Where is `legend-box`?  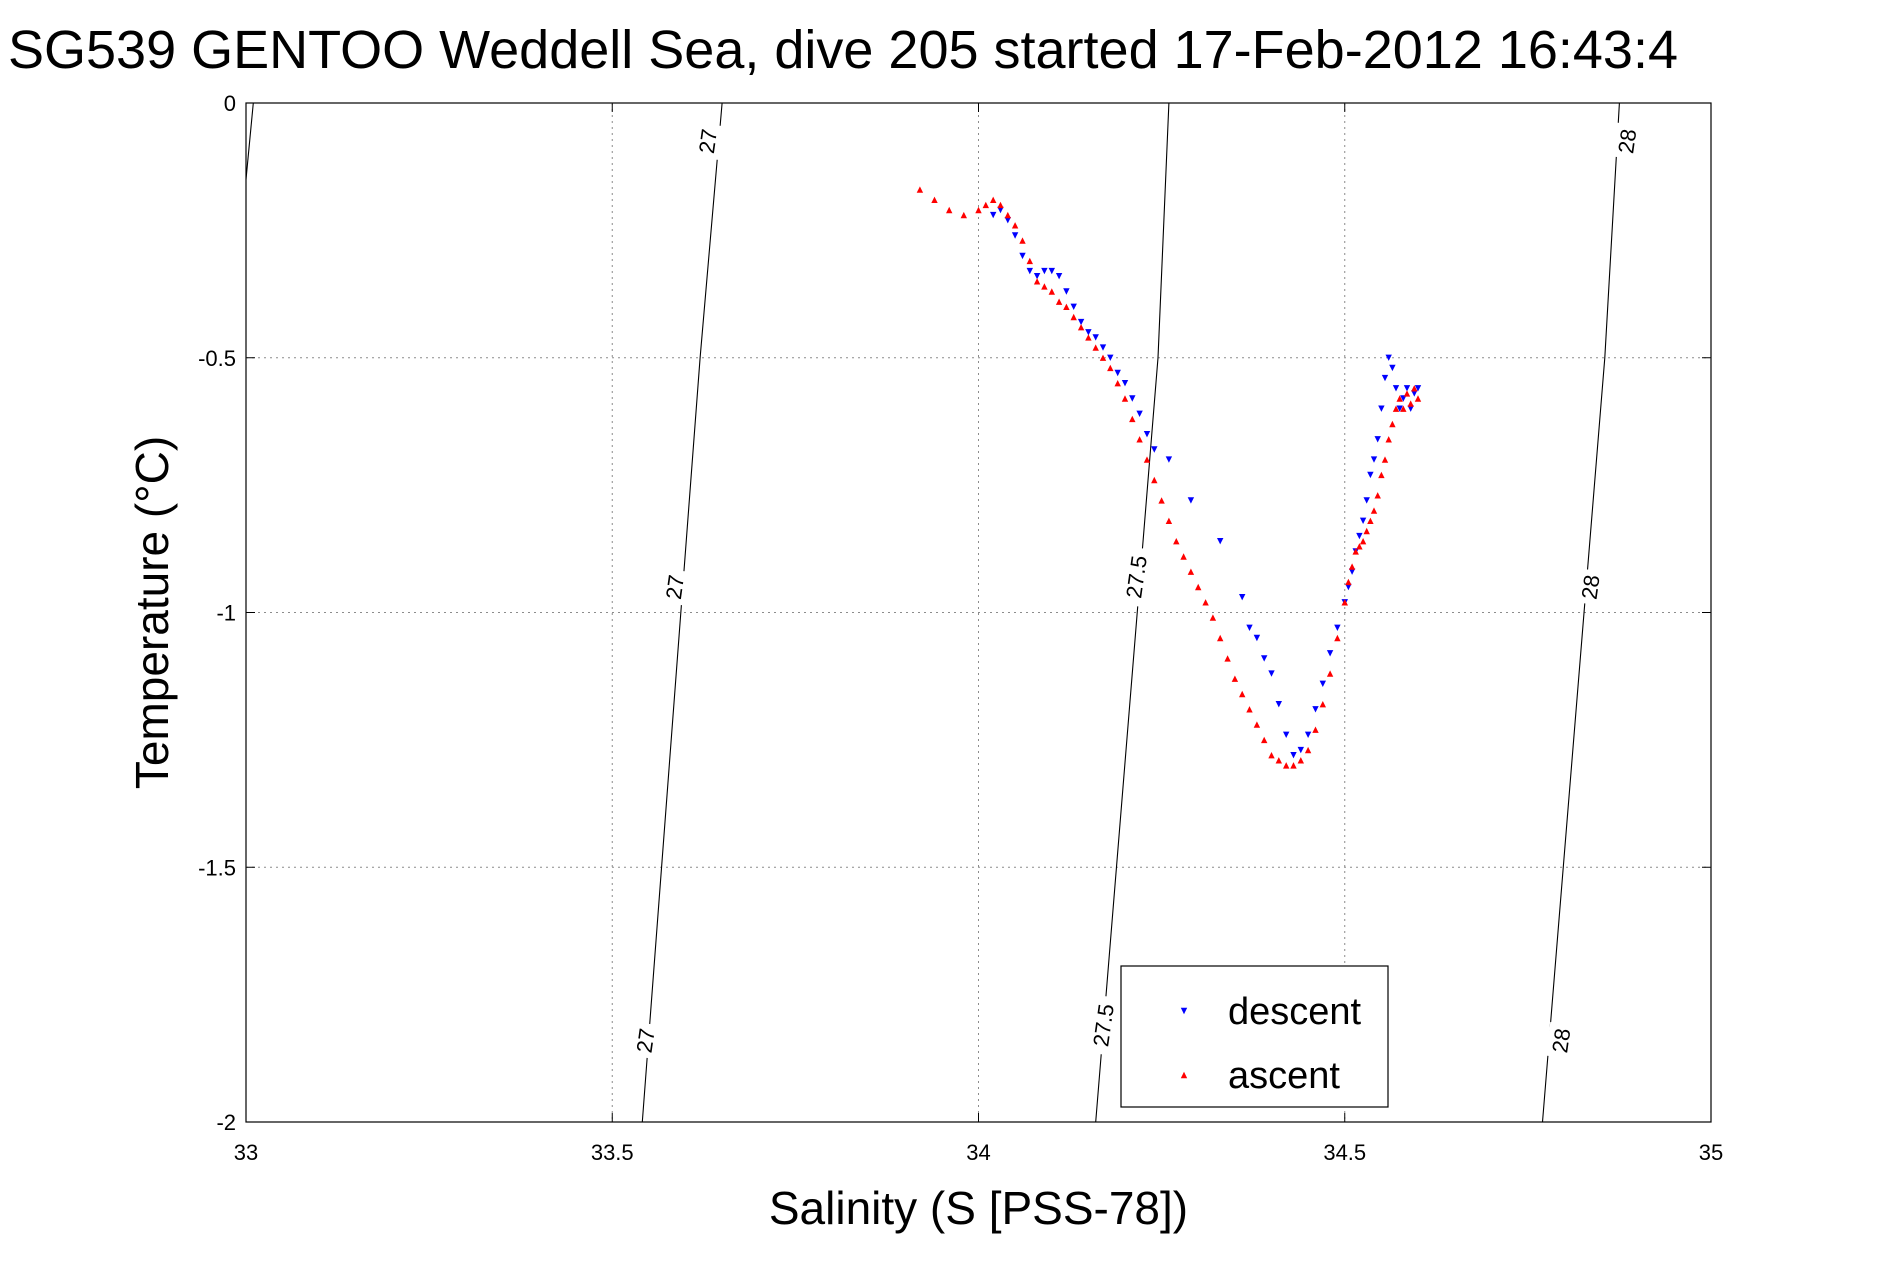 legend-box is located at coordinates (1254, 1036).